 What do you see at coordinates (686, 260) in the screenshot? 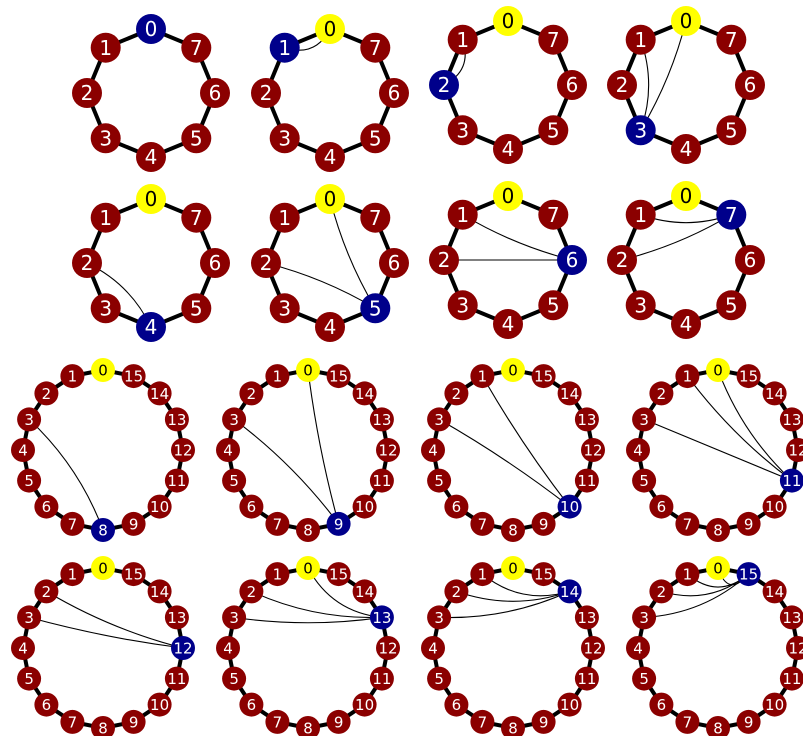
I see `graph-panel-7: 0 123 4 567` at bounding box center [686, 260].